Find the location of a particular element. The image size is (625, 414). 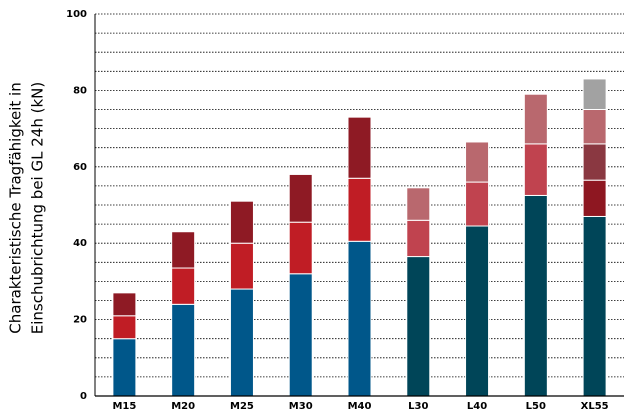

x-tick-label: M15 is located at coordinates (124, 406).